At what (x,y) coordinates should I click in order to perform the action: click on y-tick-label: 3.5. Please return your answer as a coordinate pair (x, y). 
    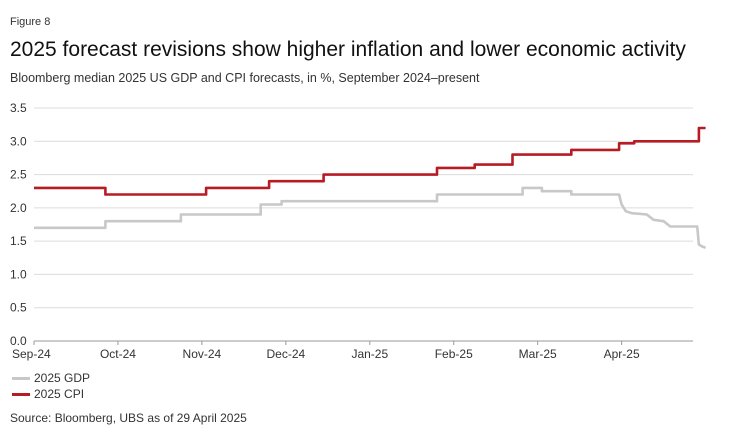
    Looking at the image, I should click on (18, 108).